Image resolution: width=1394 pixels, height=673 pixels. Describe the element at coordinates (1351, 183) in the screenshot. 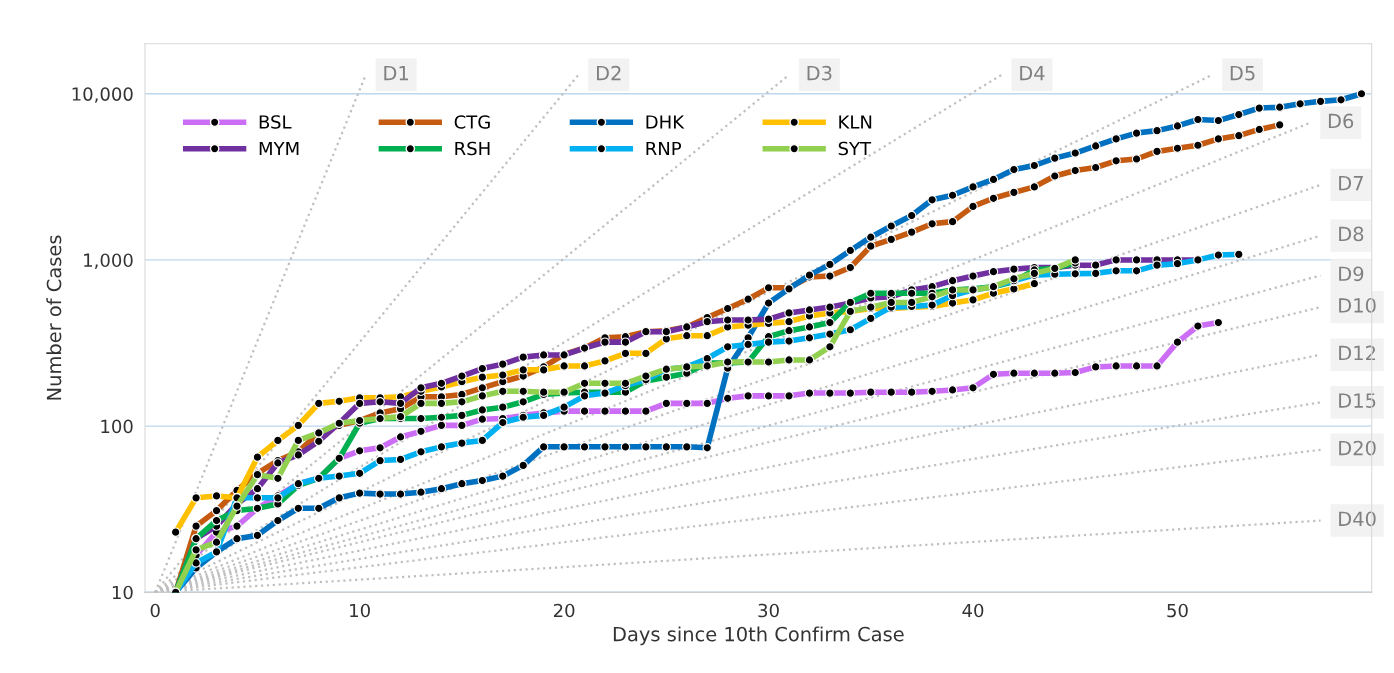

I see `series-label: D7` at that location.